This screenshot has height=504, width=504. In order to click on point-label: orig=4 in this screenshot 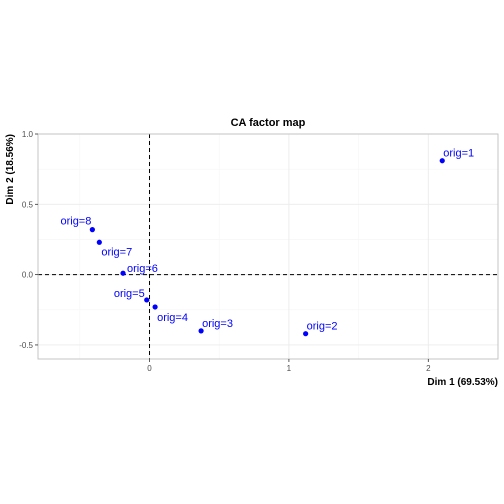, I will do `click(172, 318)`.